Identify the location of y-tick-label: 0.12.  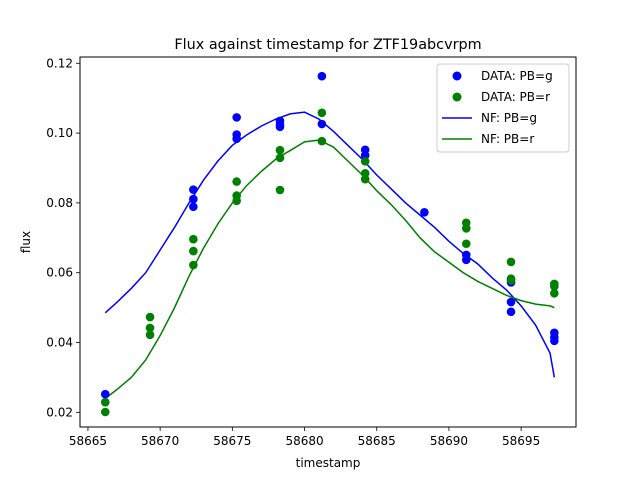
(59, 63).